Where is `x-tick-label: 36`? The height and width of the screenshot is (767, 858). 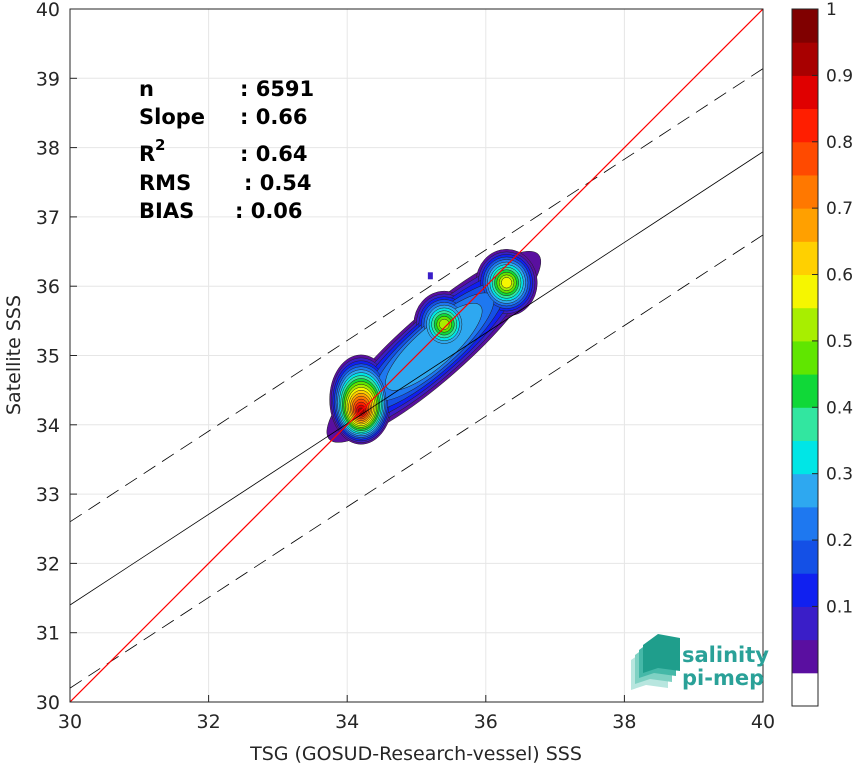
x-tick-label: 36 is located at coordinates (486, 722).